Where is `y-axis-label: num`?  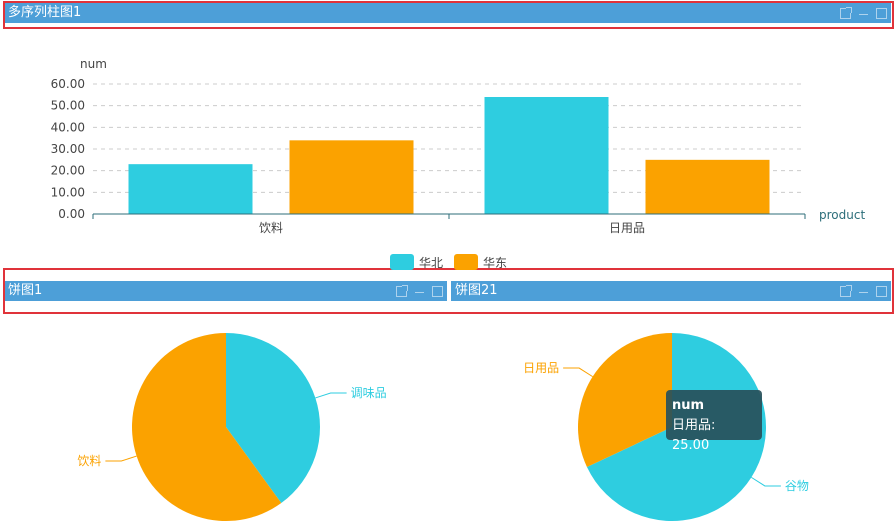 y-axis-label: num is located at coordinates (93, 64).